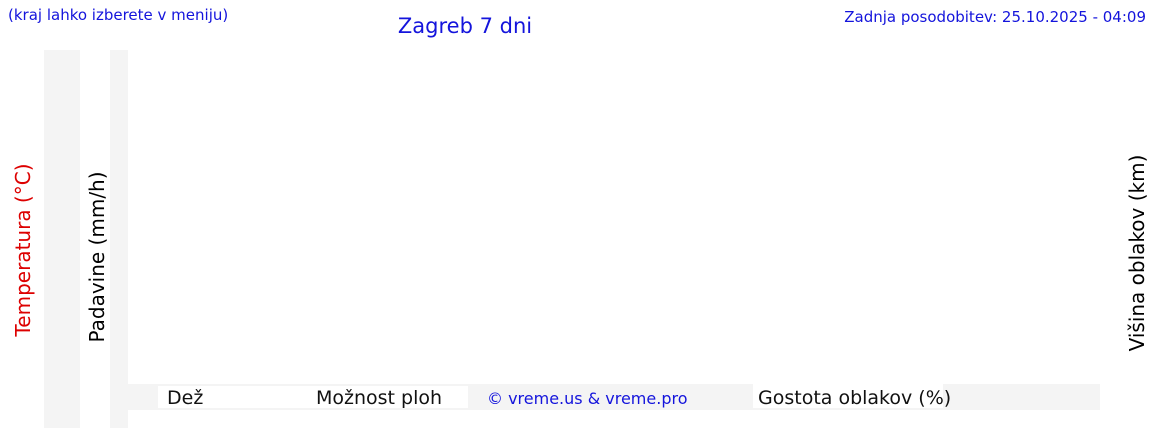 Image resolution: width=1152 pixels, height=443 pixels. I want to click on credit-link: © vreme.us & vreme.pro, so click(587, 398).